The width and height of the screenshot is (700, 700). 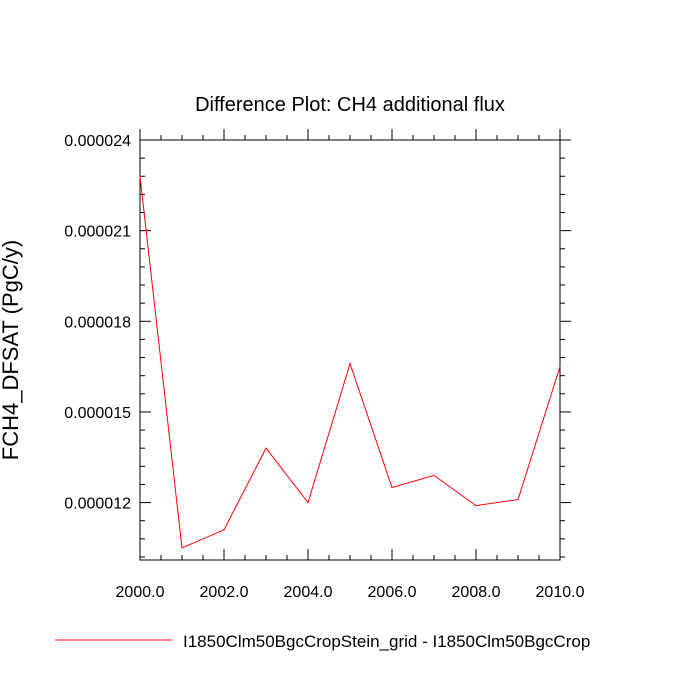 I want to click on x-tick-label: 2002.0, so click(x=224, y=592).